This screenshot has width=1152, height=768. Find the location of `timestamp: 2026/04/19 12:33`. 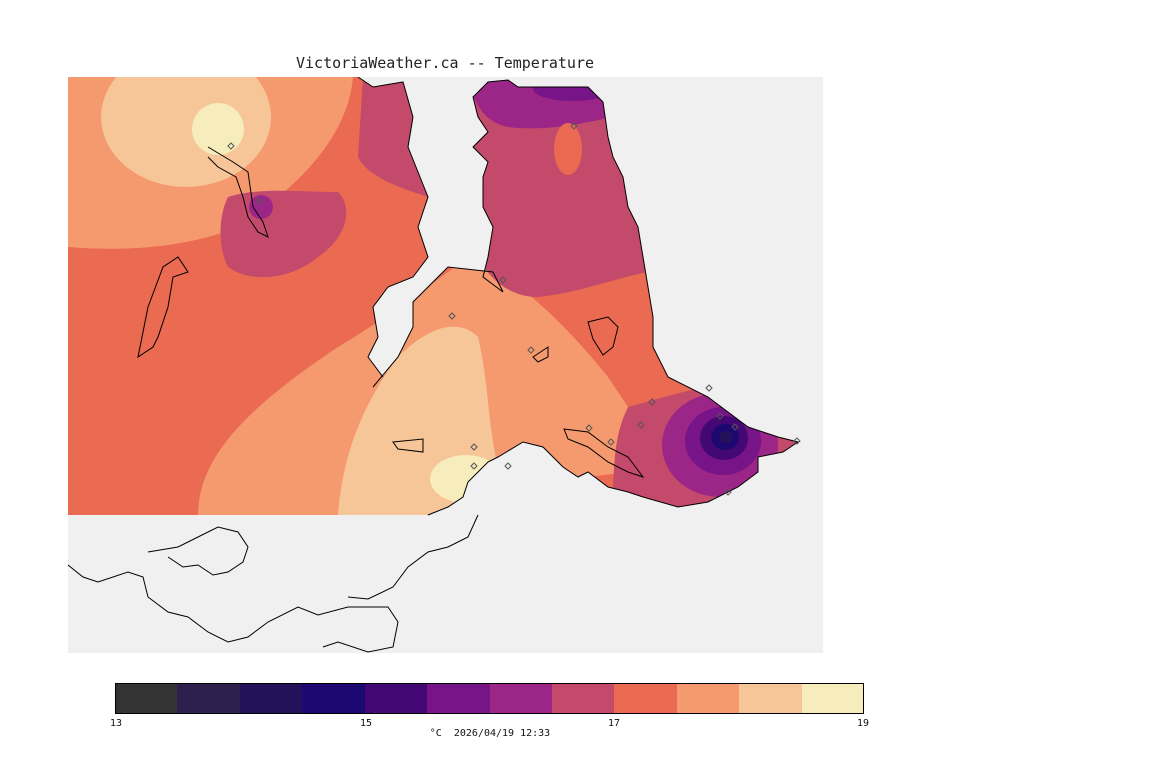

timestamp: 2026/04/19 12:33 is located at coordinates (502, 733).